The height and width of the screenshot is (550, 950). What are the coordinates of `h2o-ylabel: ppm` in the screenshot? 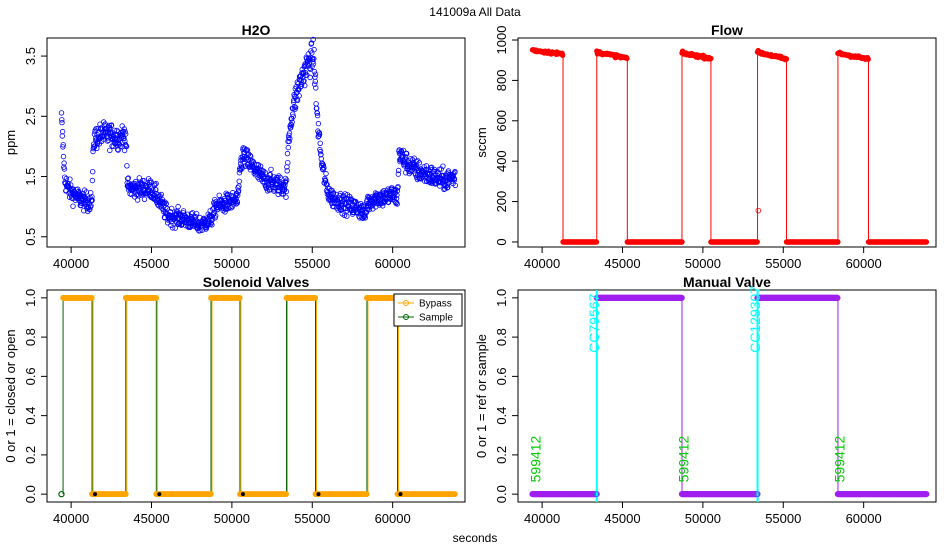 It's located at (10, 142).